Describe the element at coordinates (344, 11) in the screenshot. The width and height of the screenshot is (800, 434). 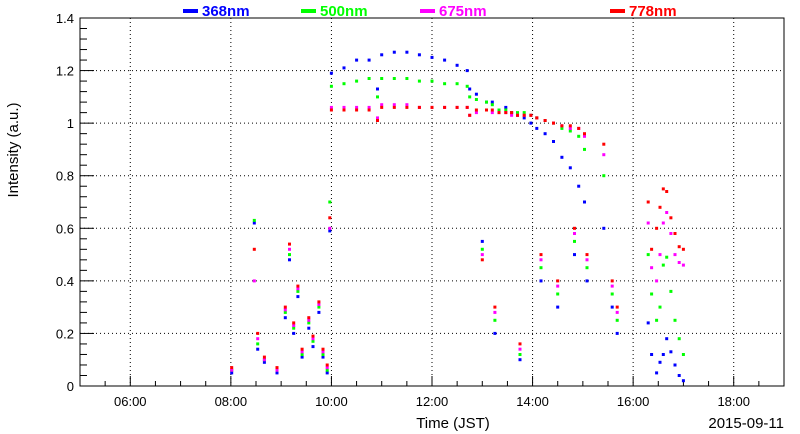
I see `legend-label: 500nm` at that location.